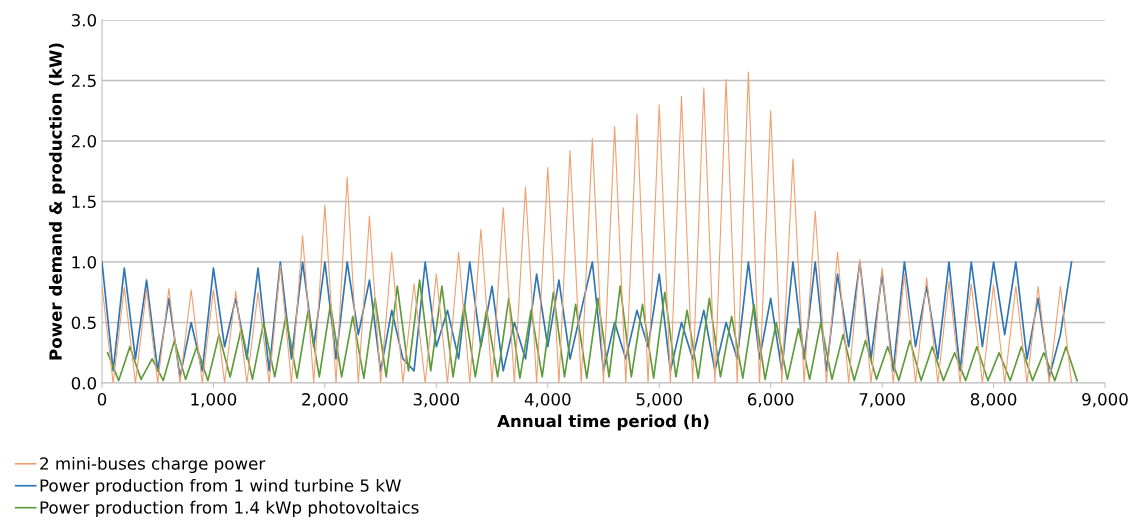  I want to click on x-axis-title: Annual time period (h), so click(603, 422).